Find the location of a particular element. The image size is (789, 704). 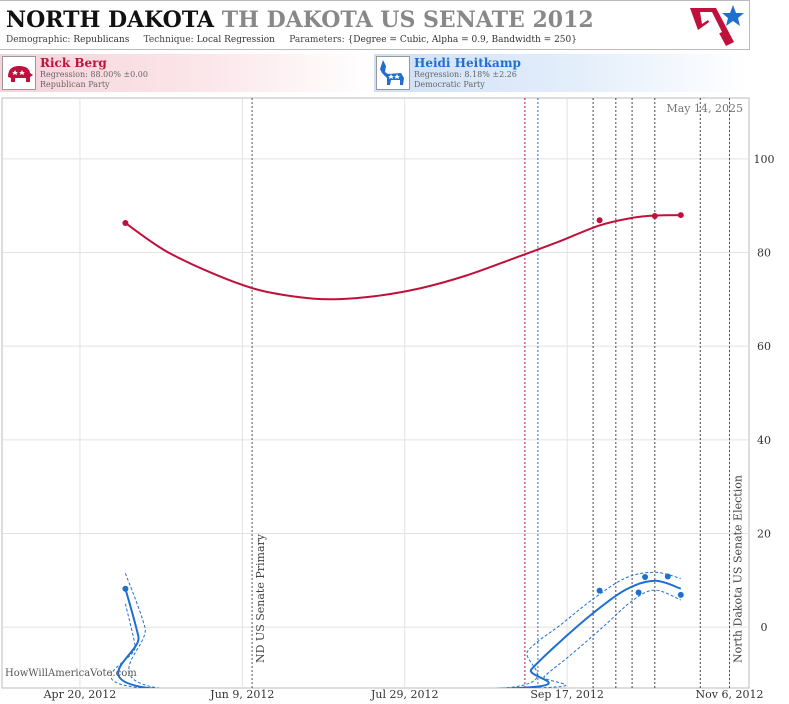

donkey-icon is located at coordinates (393, 73).